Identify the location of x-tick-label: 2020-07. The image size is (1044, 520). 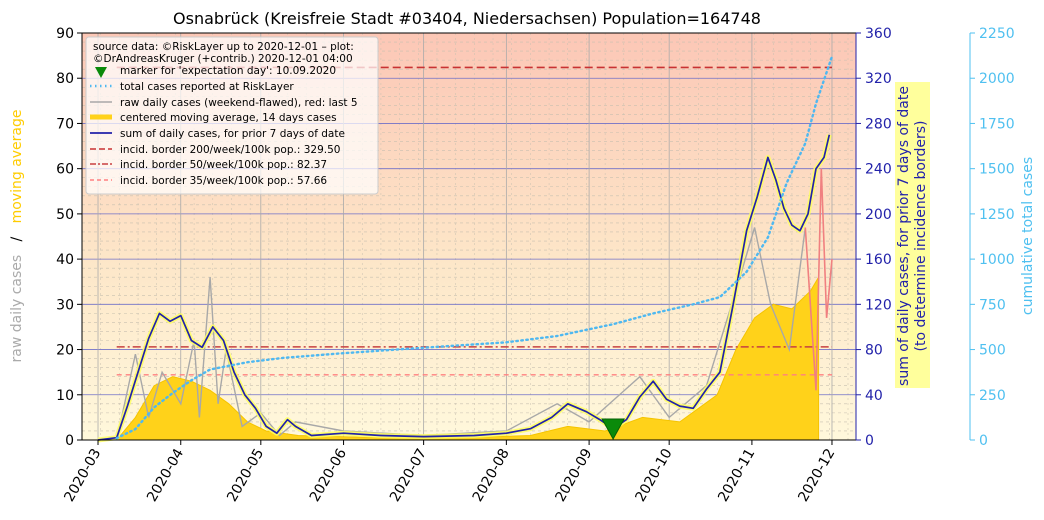
(408, 475).